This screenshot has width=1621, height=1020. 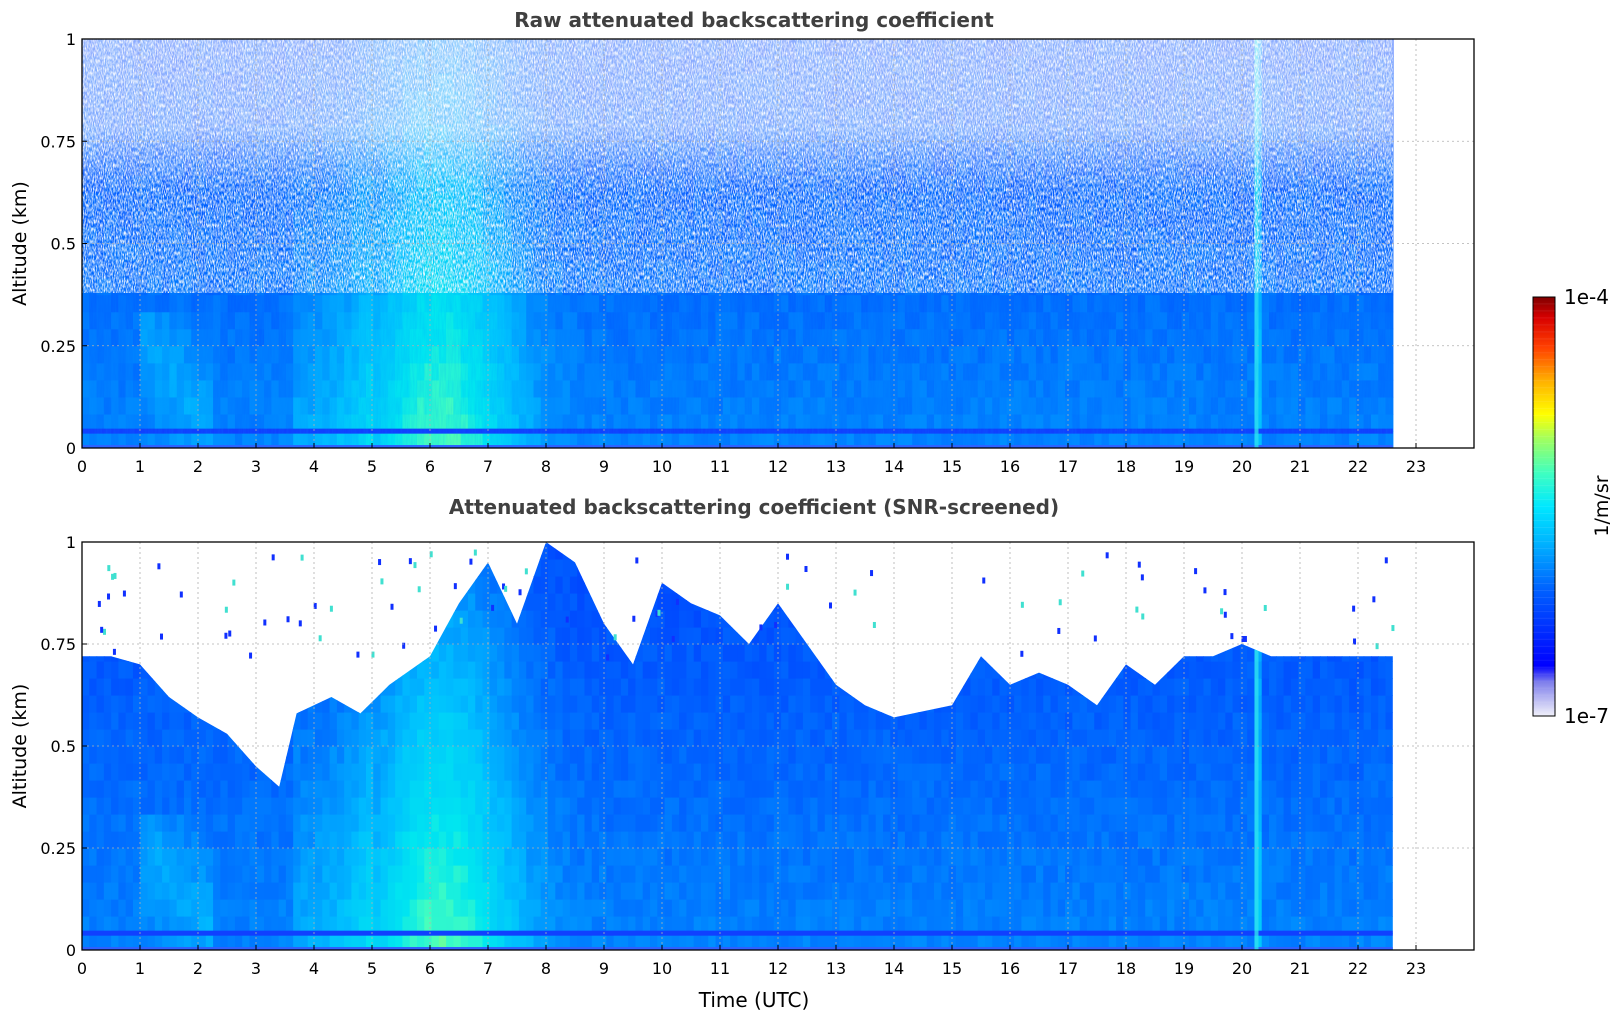 What do you see at coordinates (662, 466) in the screenshot?
I see `x-tick-label: 10` at bounding box center [662, 466].